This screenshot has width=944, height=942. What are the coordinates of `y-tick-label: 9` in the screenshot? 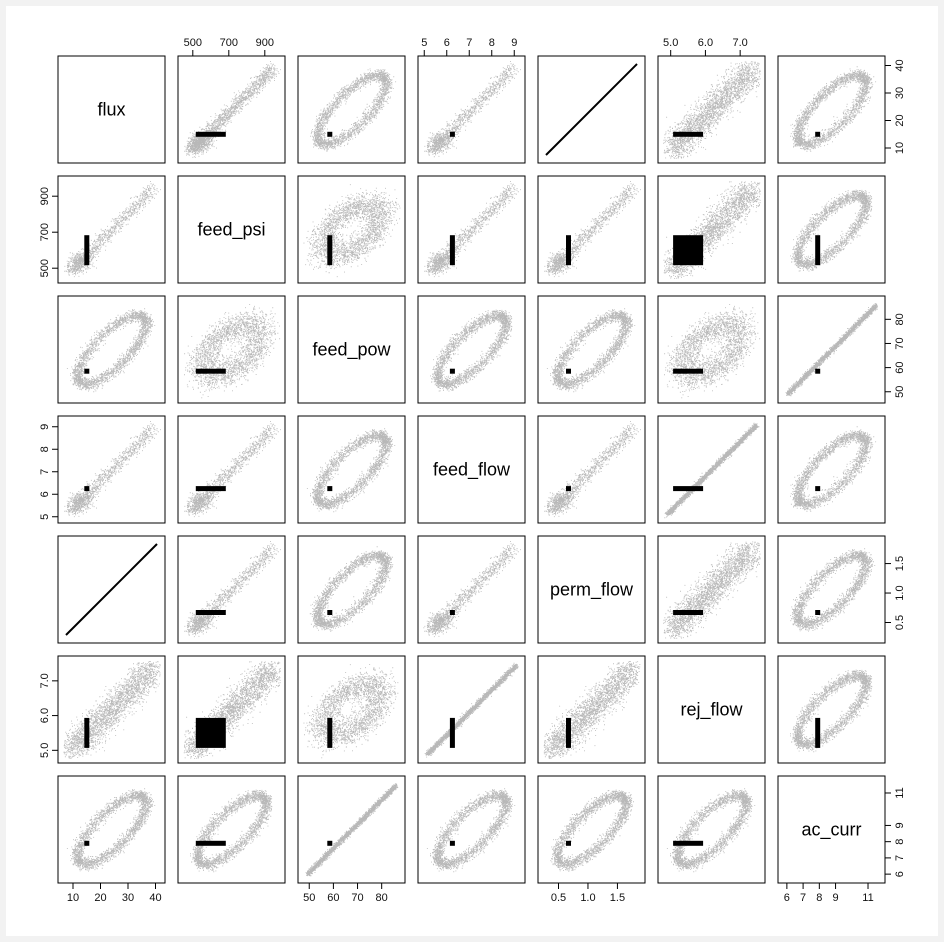 It's located at (900, 825).